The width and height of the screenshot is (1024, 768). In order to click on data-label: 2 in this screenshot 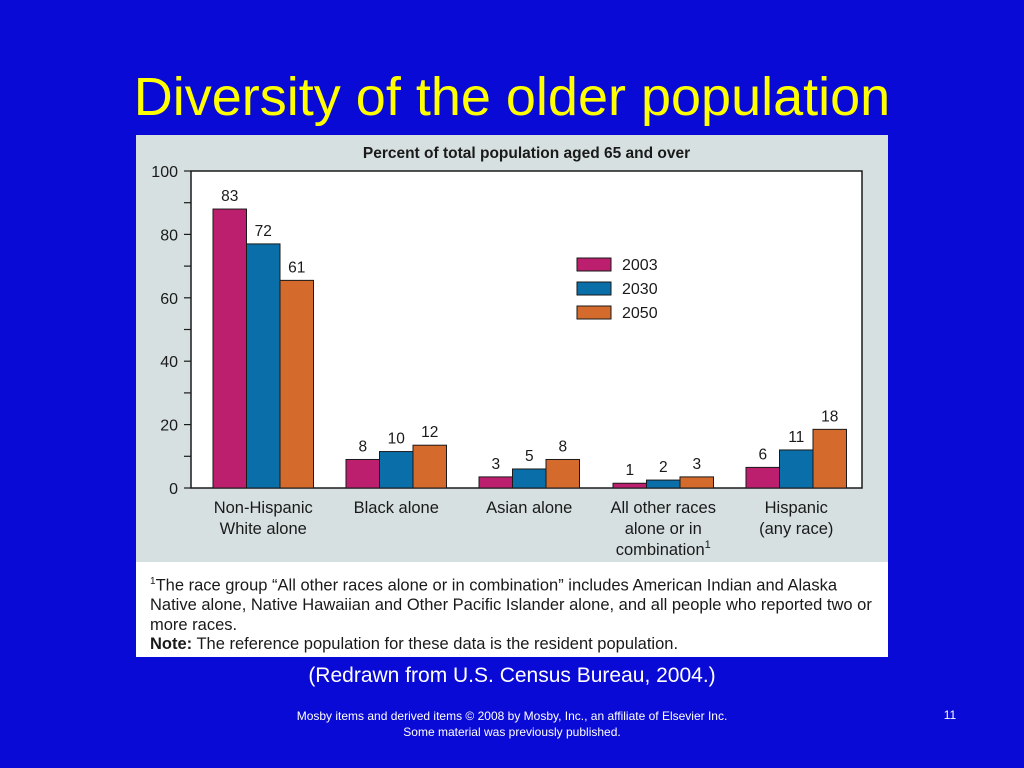, I will do `click(663, 467)`.